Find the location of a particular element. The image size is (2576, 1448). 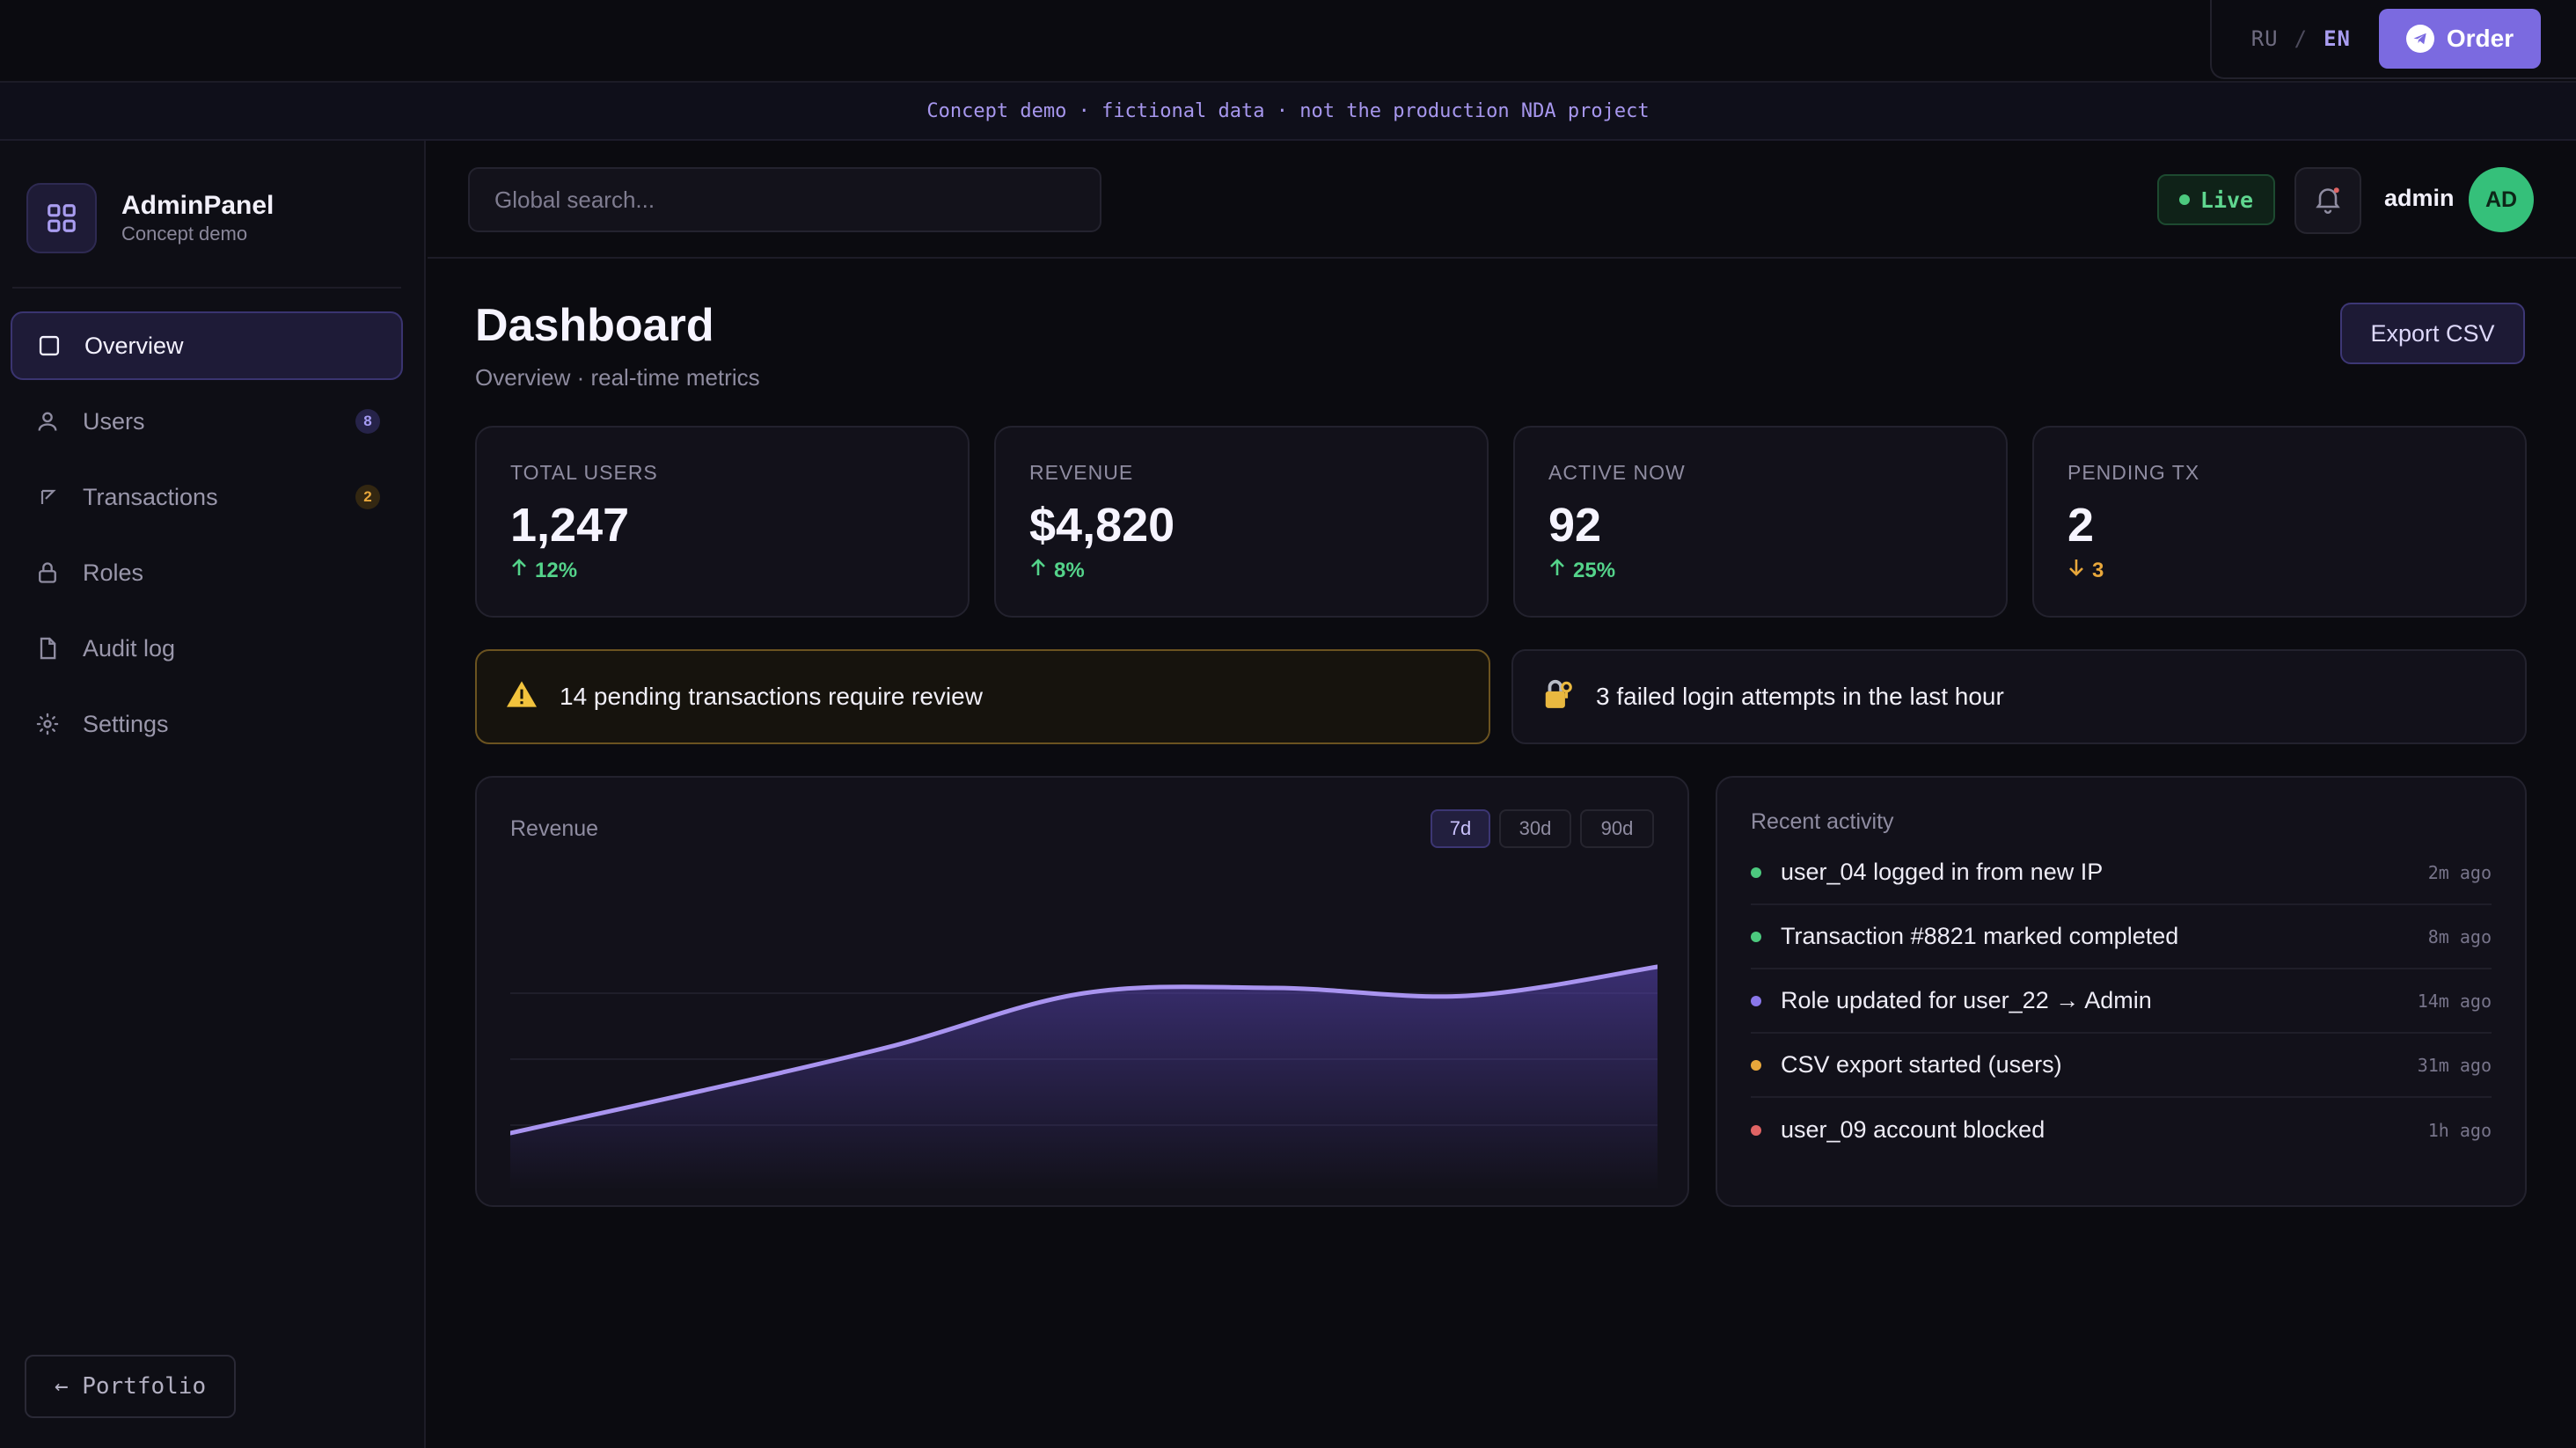

lang-en: EN is located at coordinates (2337, 38).